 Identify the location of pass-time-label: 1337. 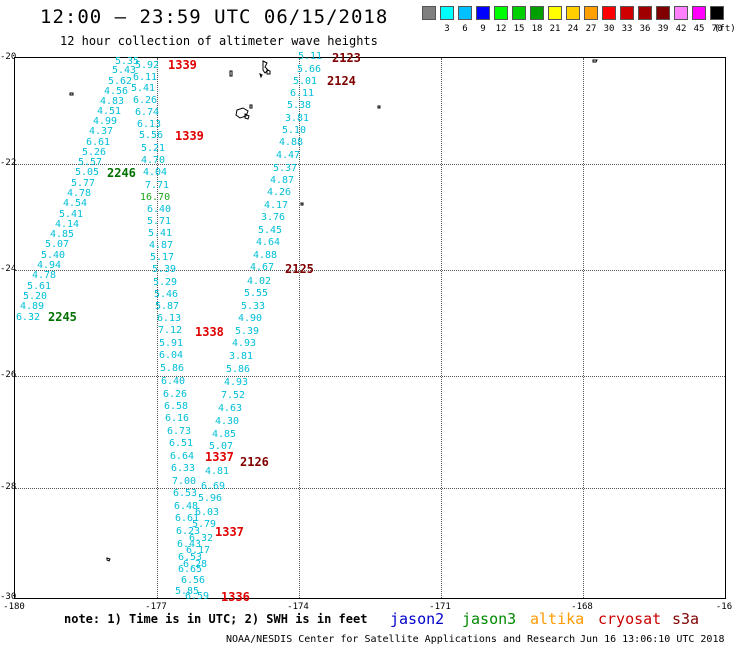
(229, 532).